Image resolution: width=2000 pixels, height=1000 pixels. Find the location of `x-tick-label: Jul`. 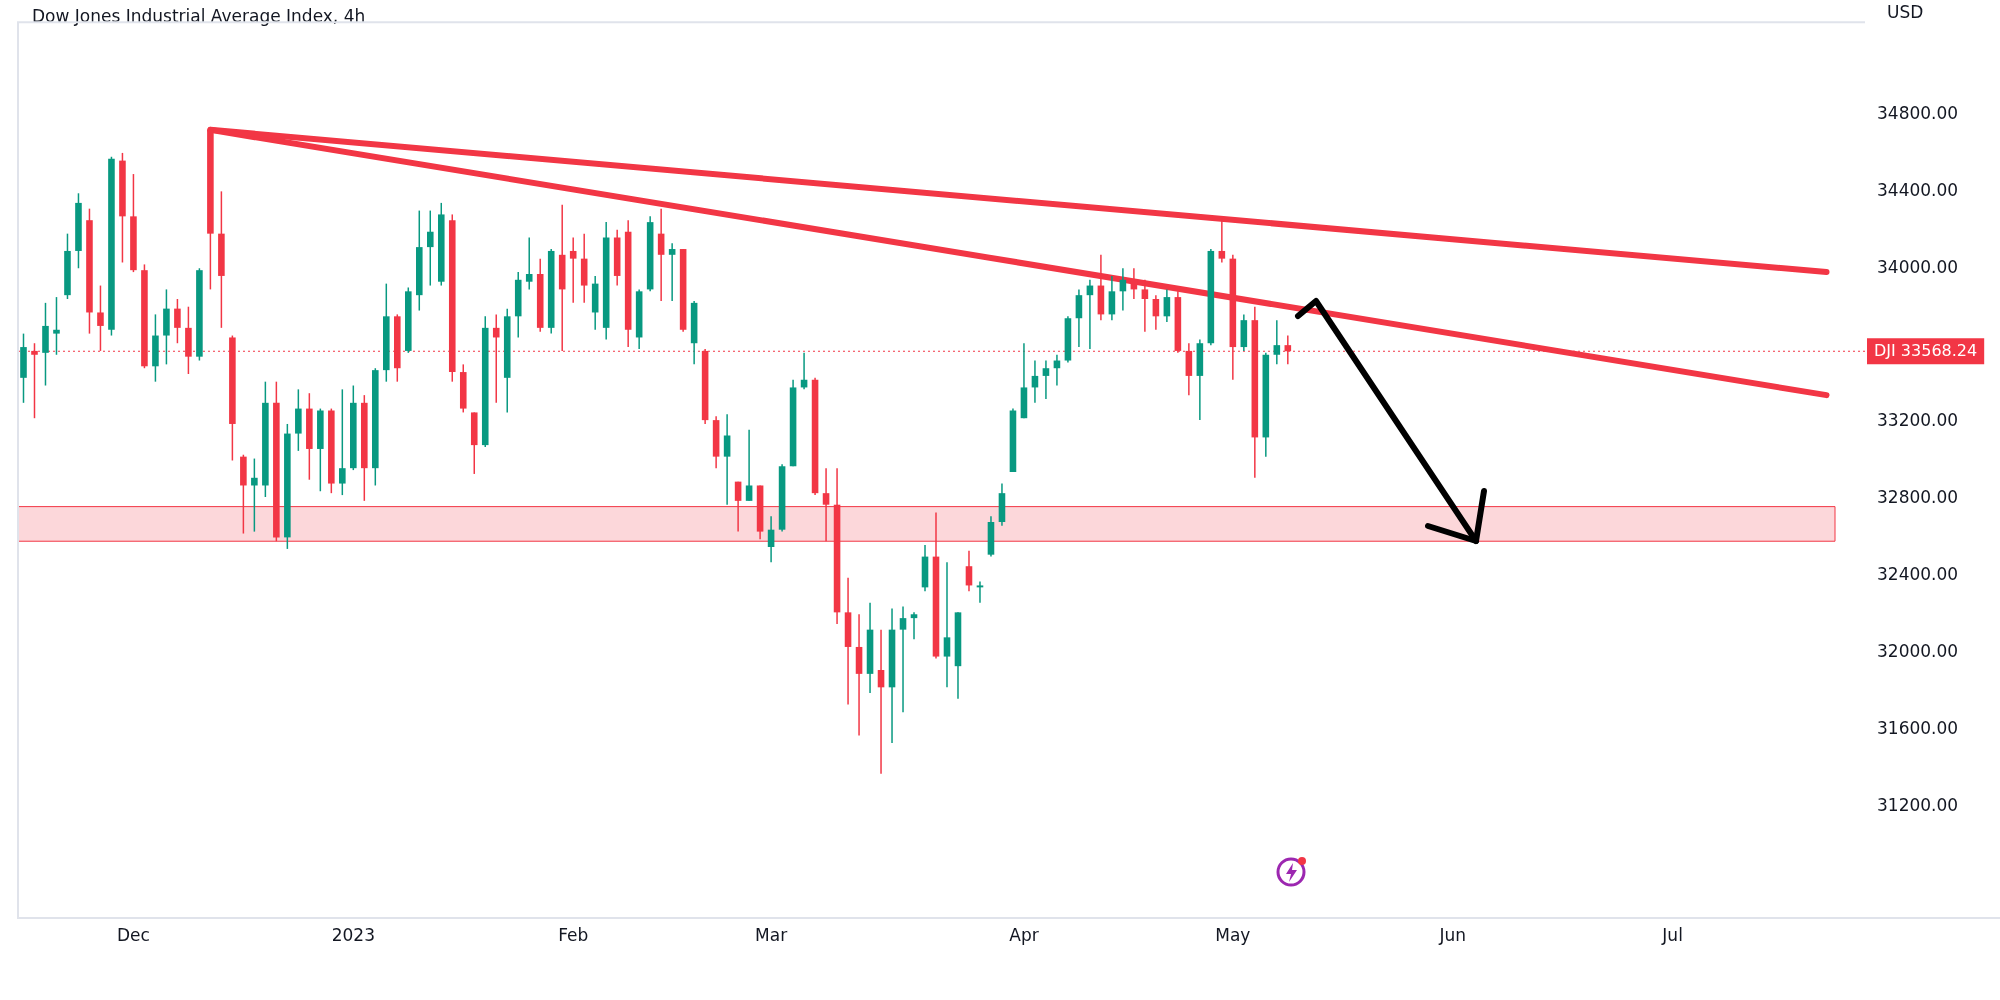

x-tick-label: Jul is located at coordinates (1672, 934).